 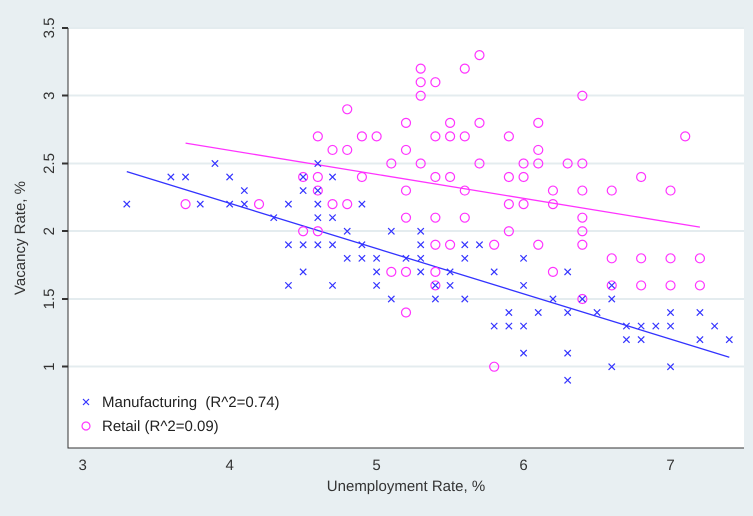 I want to click on y-tick-label: 1.5, so click(x=49, y=299).